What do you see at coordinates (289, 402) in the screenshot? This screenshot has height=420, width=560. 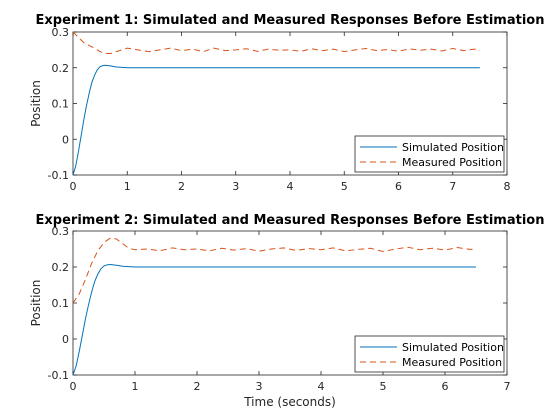 I see `x-axis-label: Time (seconds)` at bounding box center [289, 402].